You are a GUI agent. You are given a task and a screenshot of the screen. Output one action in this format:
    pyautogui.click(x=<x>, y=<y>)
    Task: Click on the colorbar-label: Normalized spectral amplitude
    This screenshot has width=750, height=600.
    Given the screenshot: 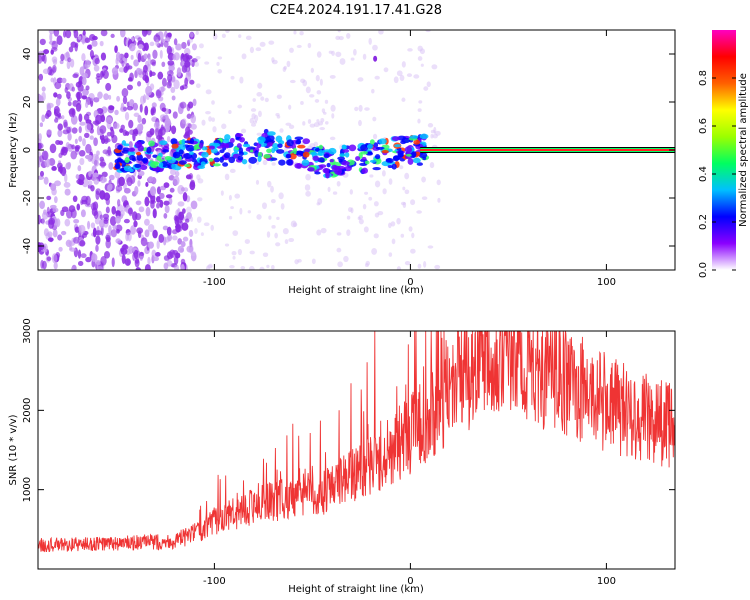 What is the action you would take?
    pyautogui.click(x=743, y=150)
    